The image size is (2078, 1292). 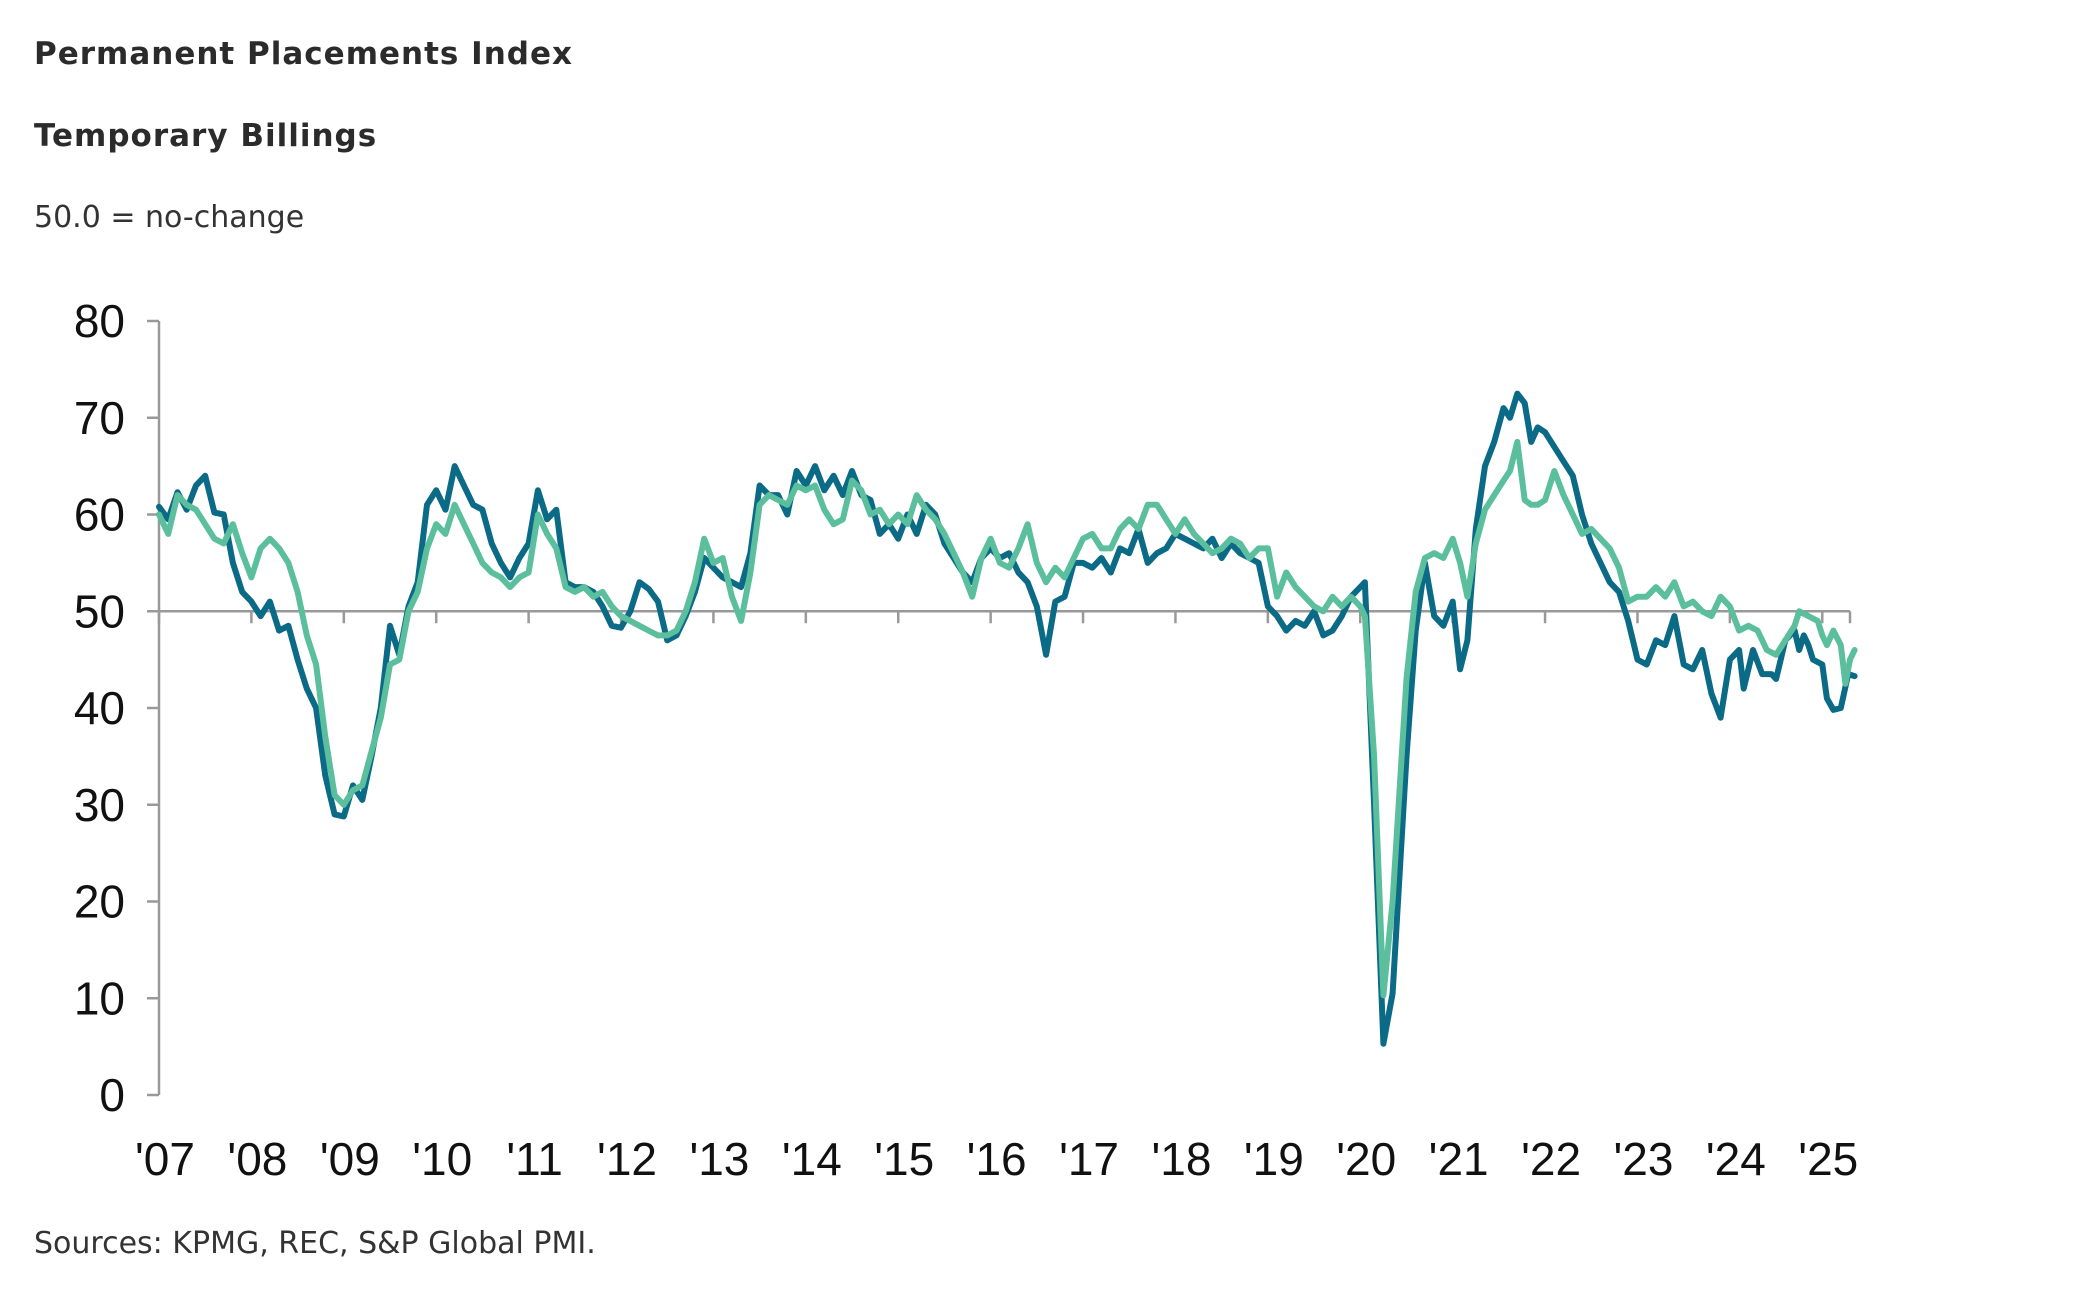 What do you see at coordinates (99, 902) in the screenshot?
I see `y-tick-label: 20` at bounding box center [99, 902].